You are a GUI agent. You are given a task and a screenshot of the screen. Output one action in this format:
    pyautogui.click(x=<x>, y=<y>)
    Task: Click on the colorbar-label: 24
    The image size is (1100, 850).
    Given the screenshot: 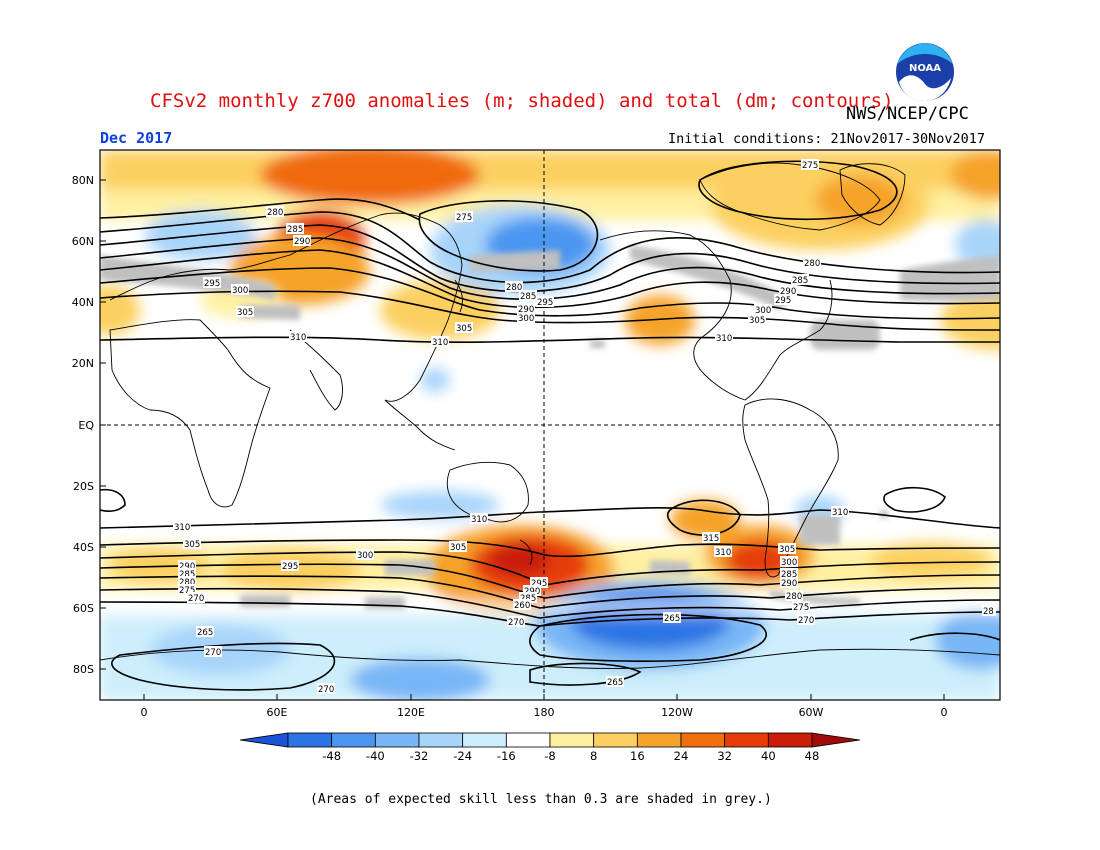 What is the action you would take?
    pyautogui.click(x=681, y=756)
    